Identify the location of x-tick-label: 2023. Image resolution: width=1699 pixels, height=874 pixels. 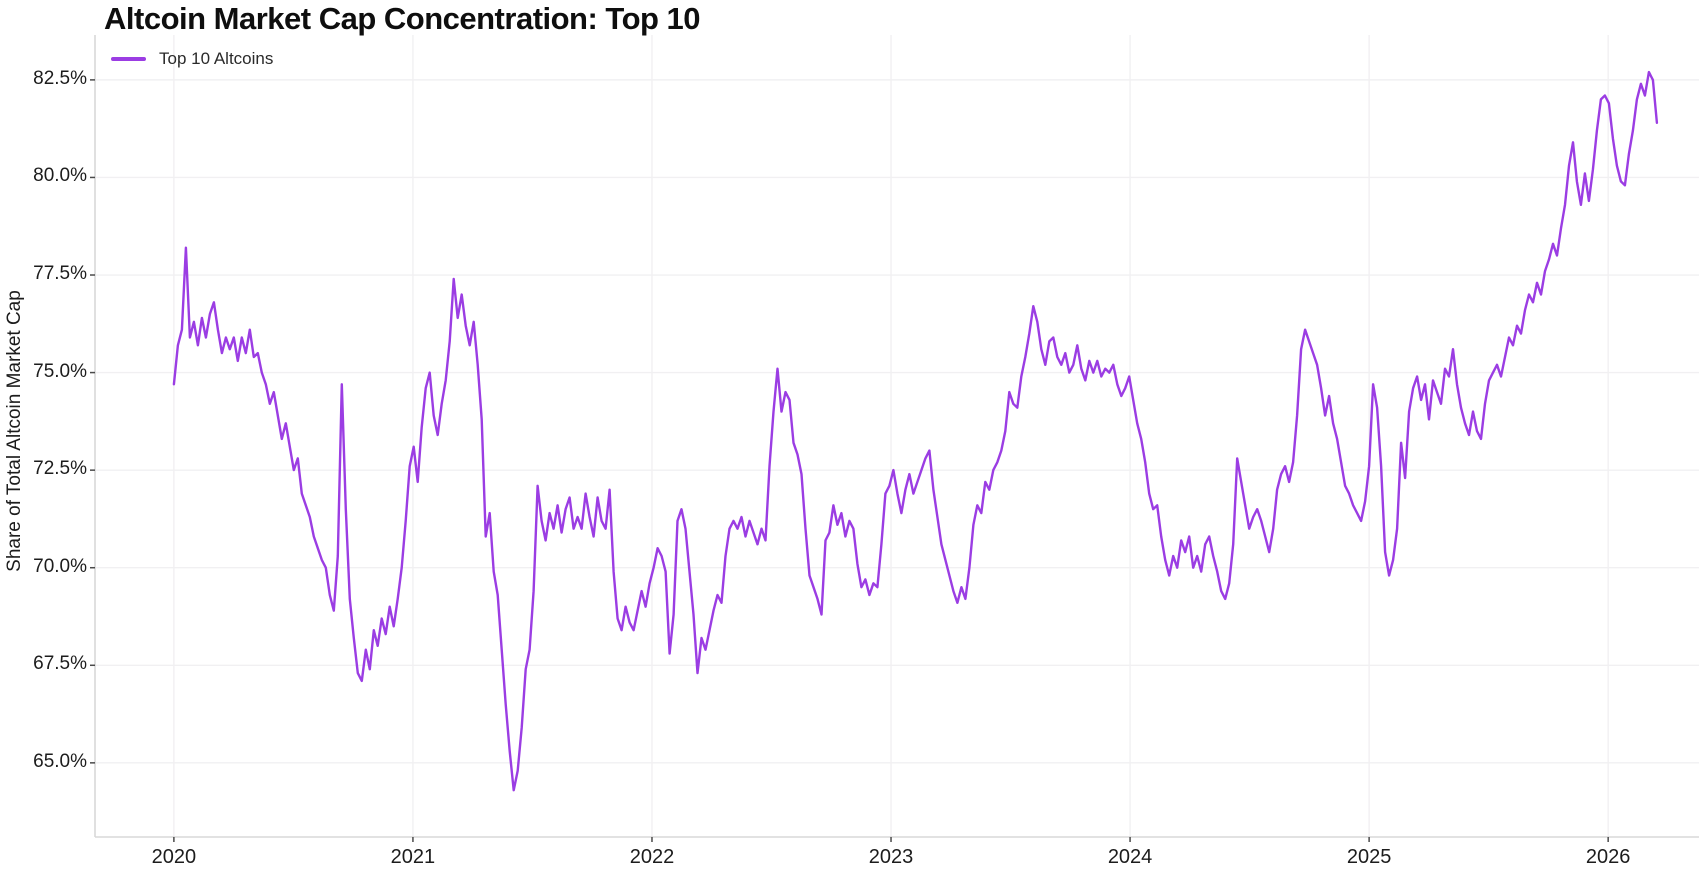
(891, 857).